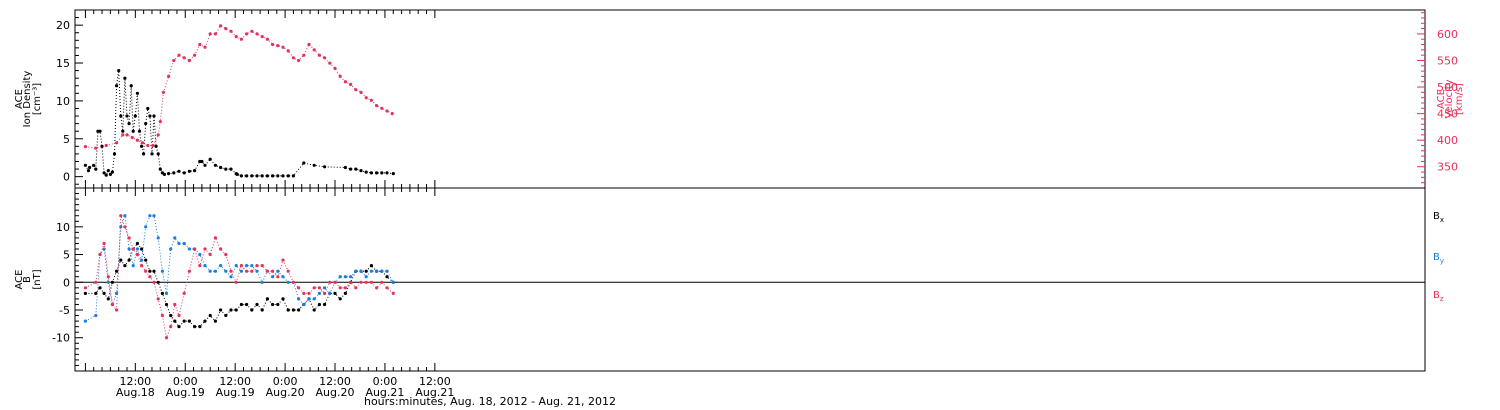 The height and width of the screenshot is (410, 1500). I want to click on y-axis-title-2-0: ACE, so click(19, 280).